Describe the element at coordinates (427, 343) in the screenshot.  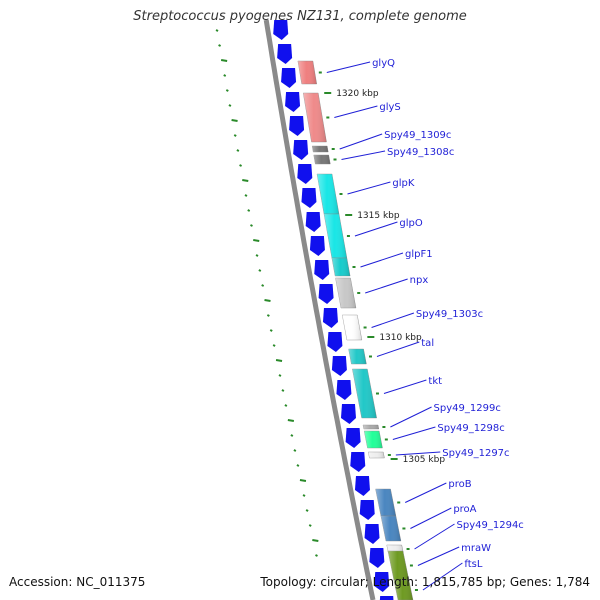
I see `gene-label: tal` at that location.